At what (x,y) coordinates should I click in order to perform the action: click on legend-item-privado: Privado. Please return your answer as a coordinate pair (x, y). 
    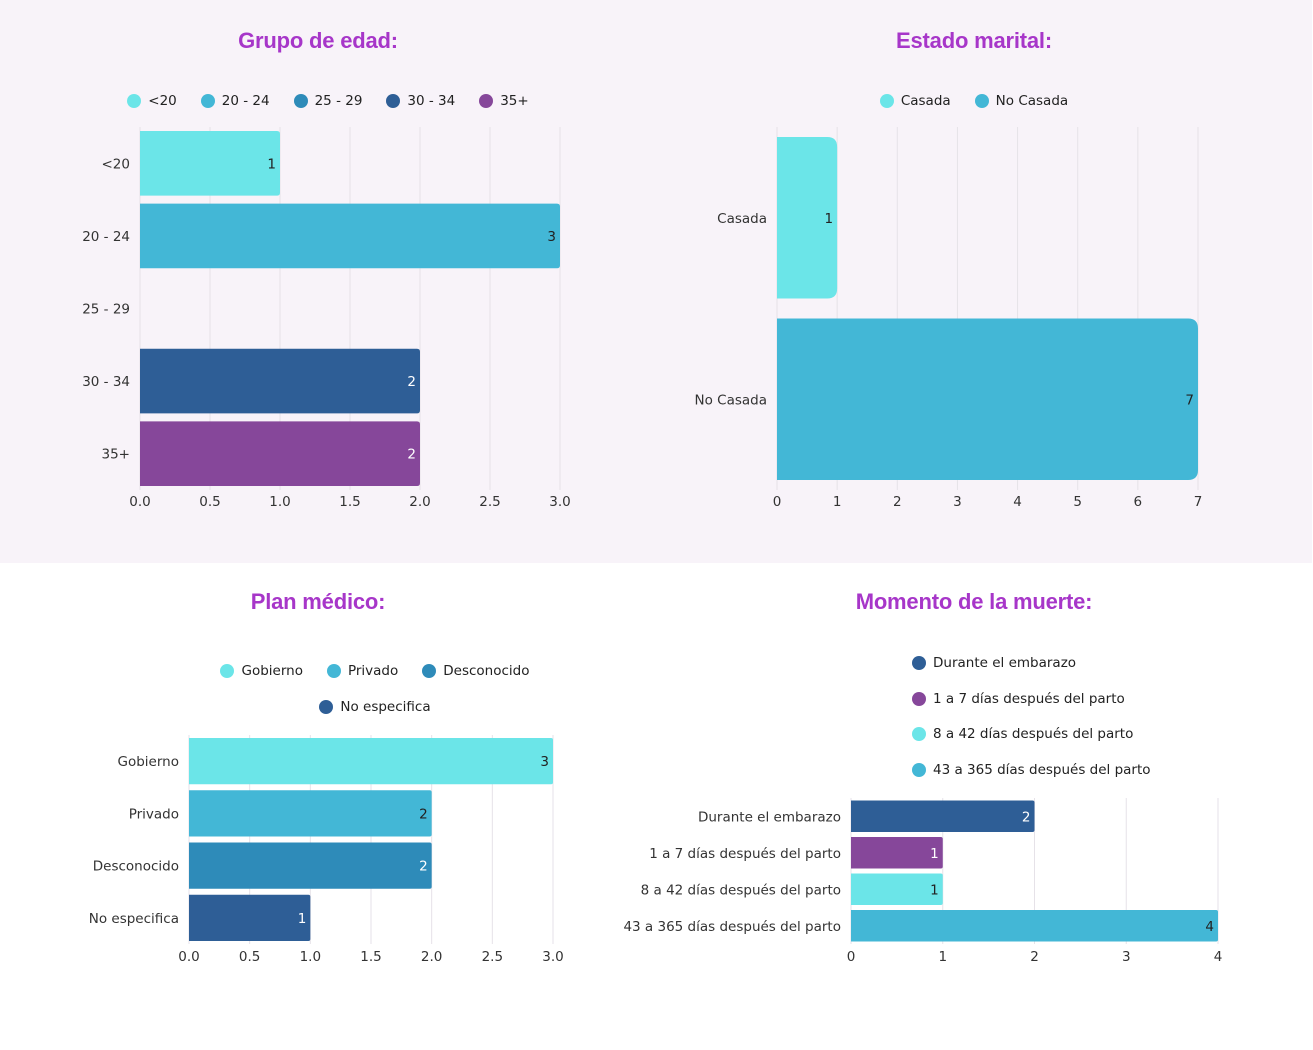
    Looking at the image, I should click on (362, 671).